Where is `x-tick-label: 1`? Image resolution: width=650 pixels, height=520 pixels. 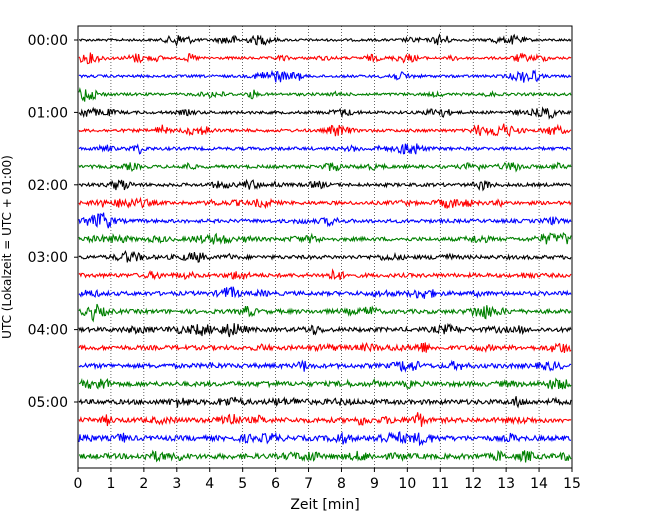
x-tick-label: 1 is located at coordinates (110, 484).